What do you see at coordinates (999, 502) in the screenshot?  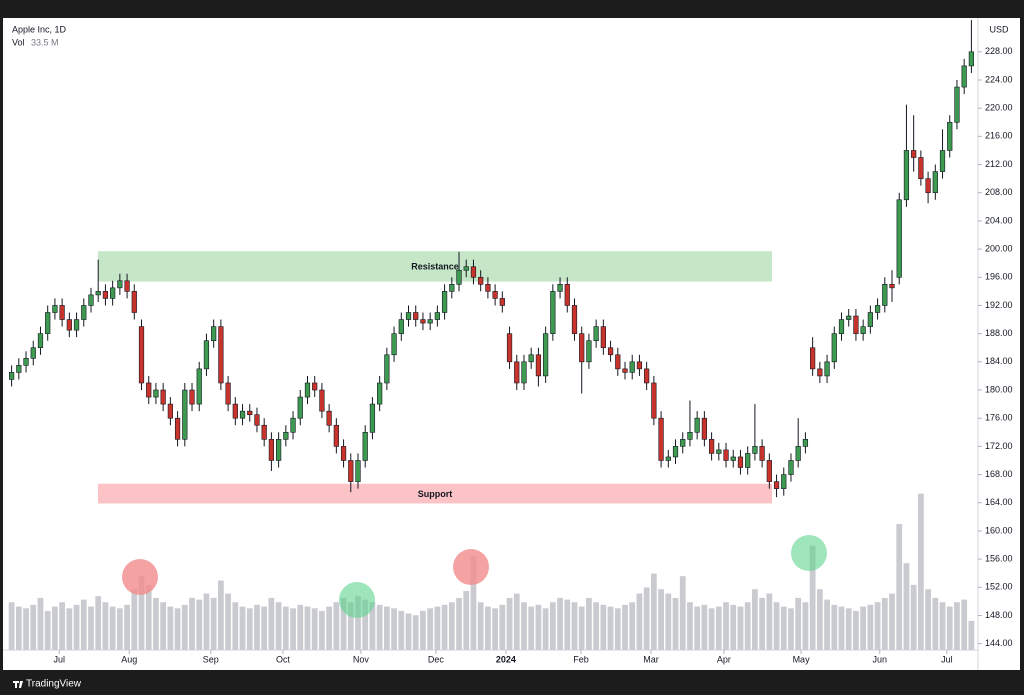 I see `price-tick-label: 164.00` at bounding box center [999, 502].